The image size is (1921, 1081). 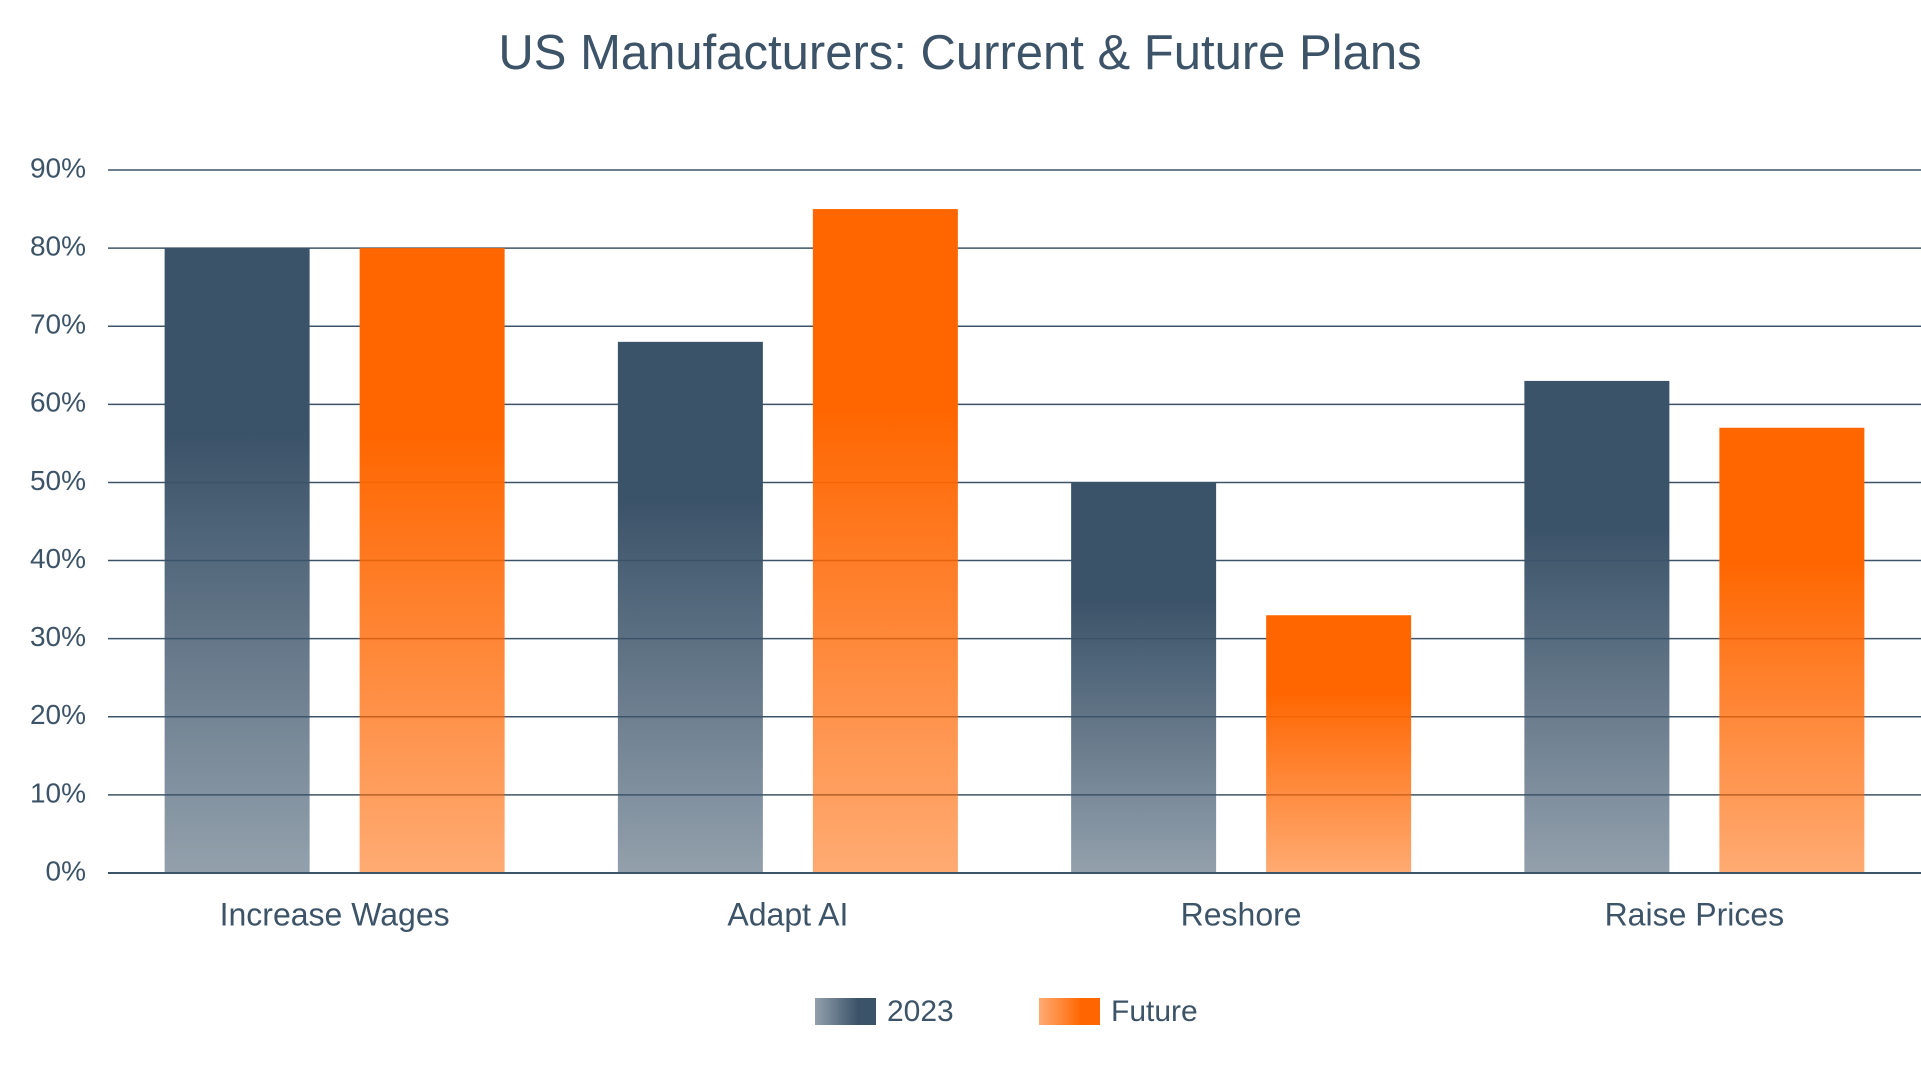 I want to click on y-tick-label: 40%, so click(x=58, y=558).